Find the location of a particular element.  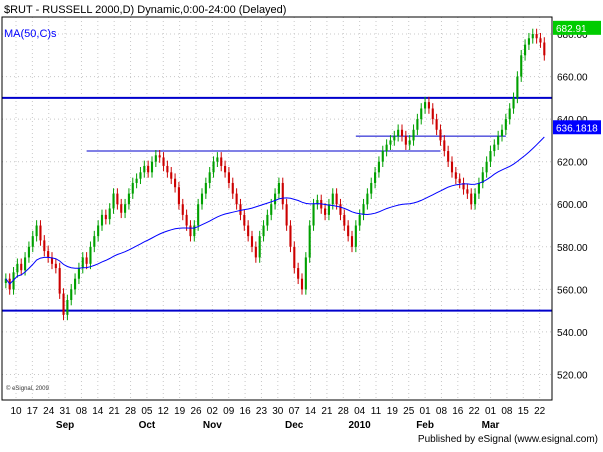

x-month-label: Dec is located at coordinates (294, 425).